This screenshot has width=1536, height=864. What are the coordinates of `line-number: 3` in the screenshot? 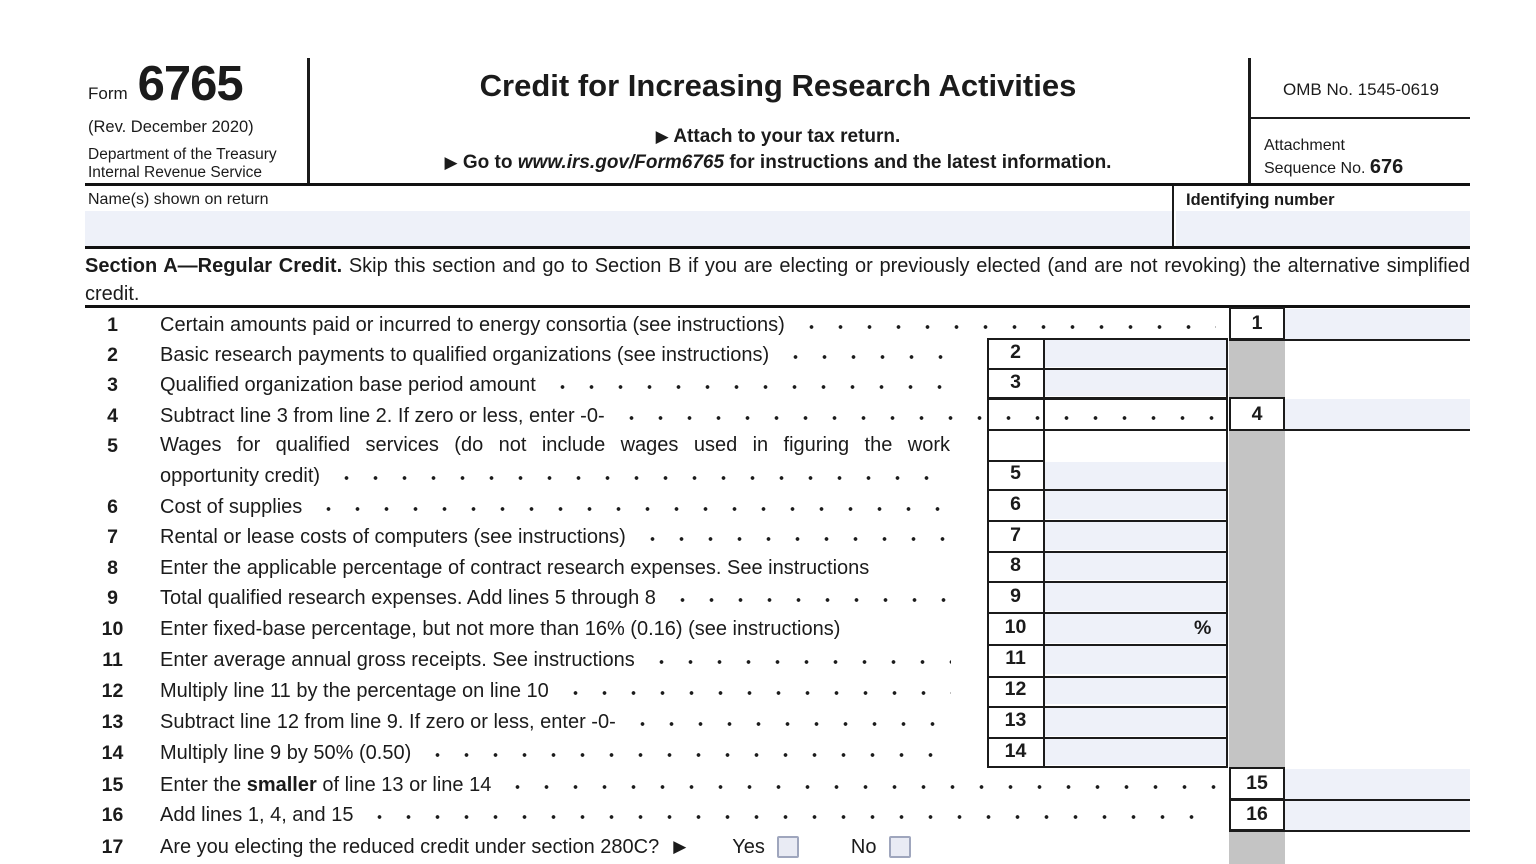 It's located at (112, 384).